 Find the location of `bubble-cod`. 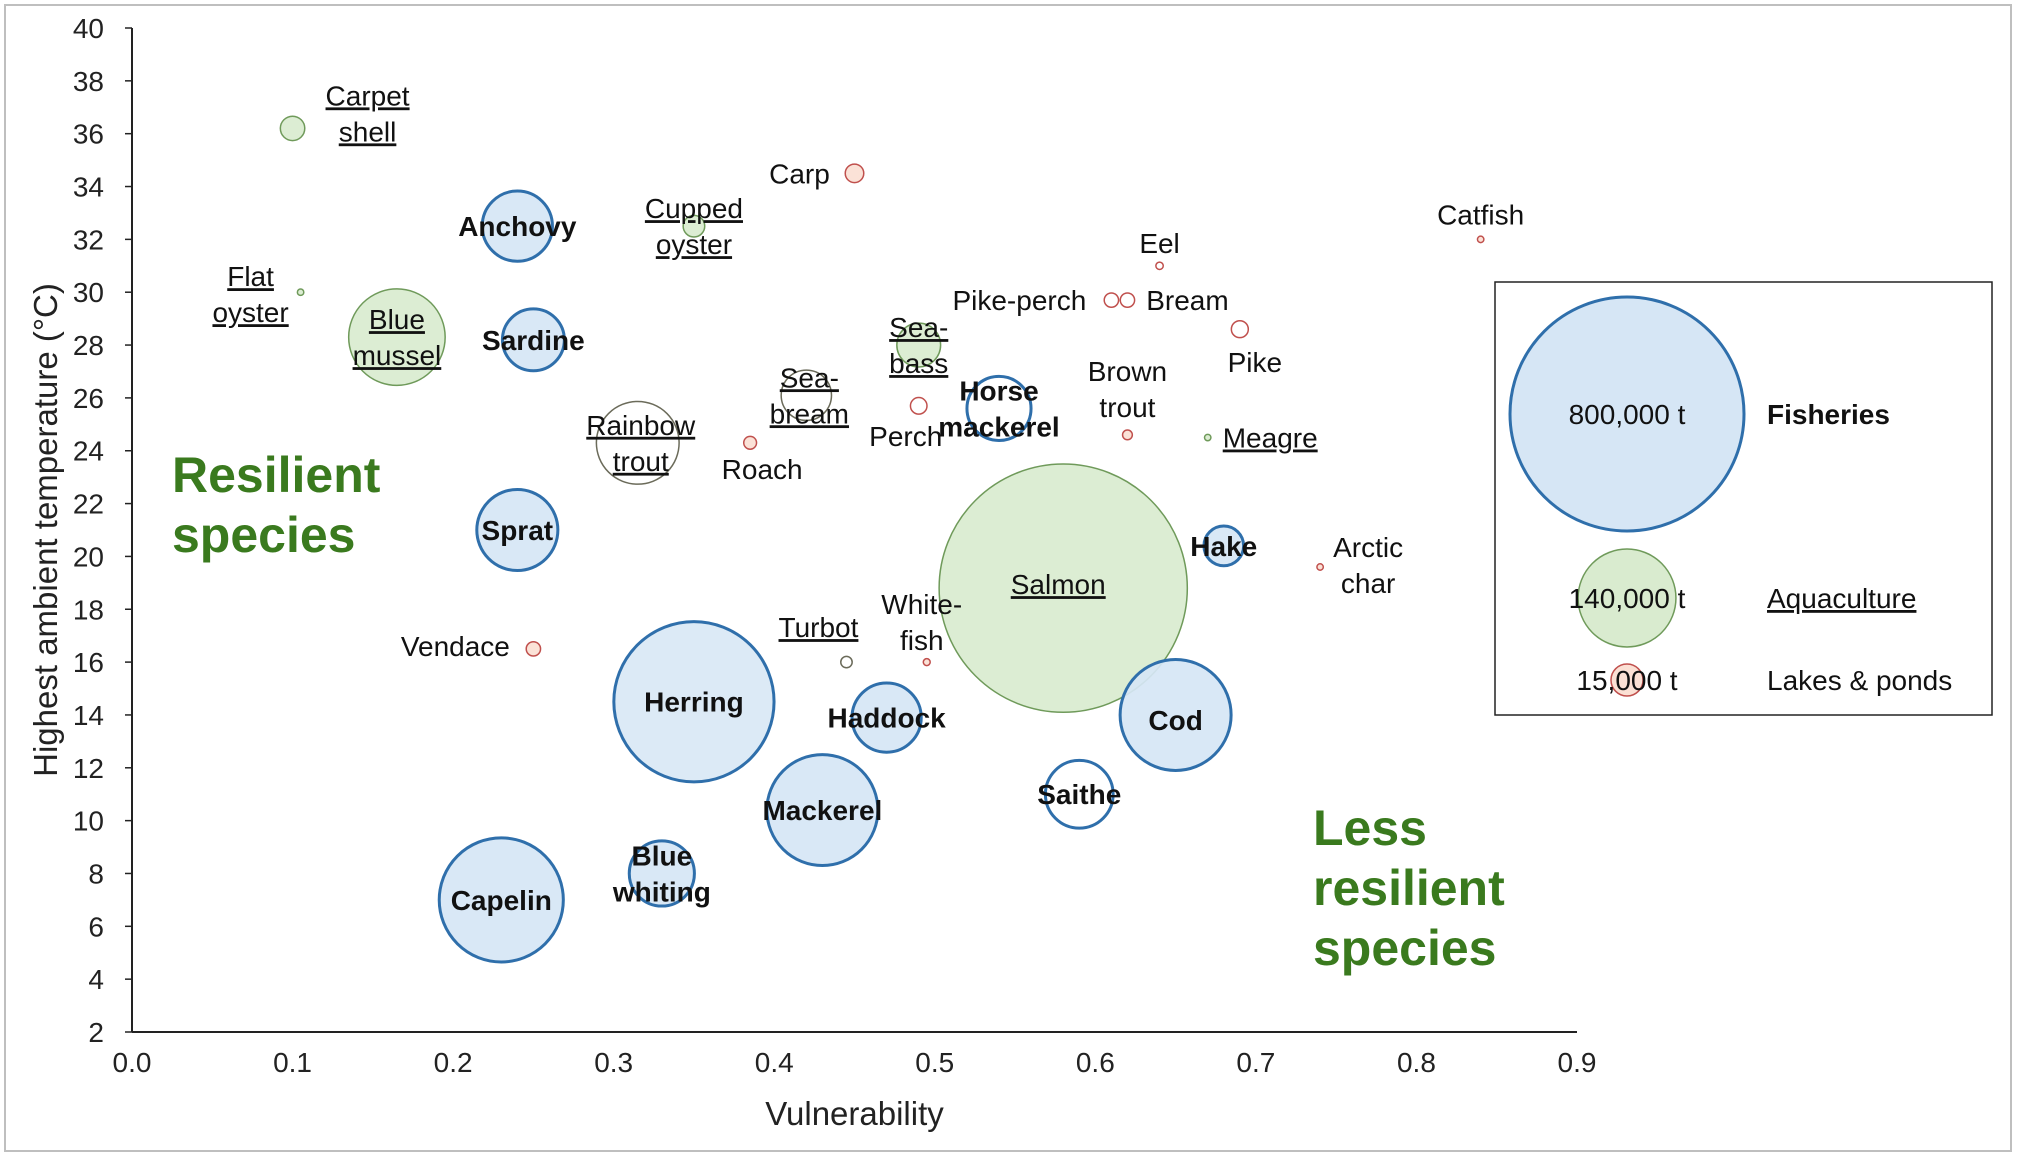

bubble-cod is located at coordinates (1175, 714).